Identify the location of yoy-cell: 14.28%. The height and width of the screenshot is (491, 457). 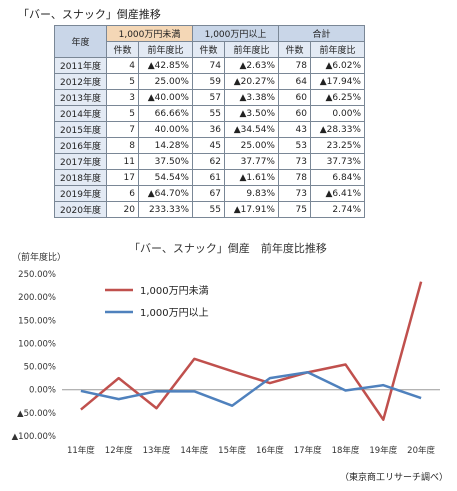
(165, 145).